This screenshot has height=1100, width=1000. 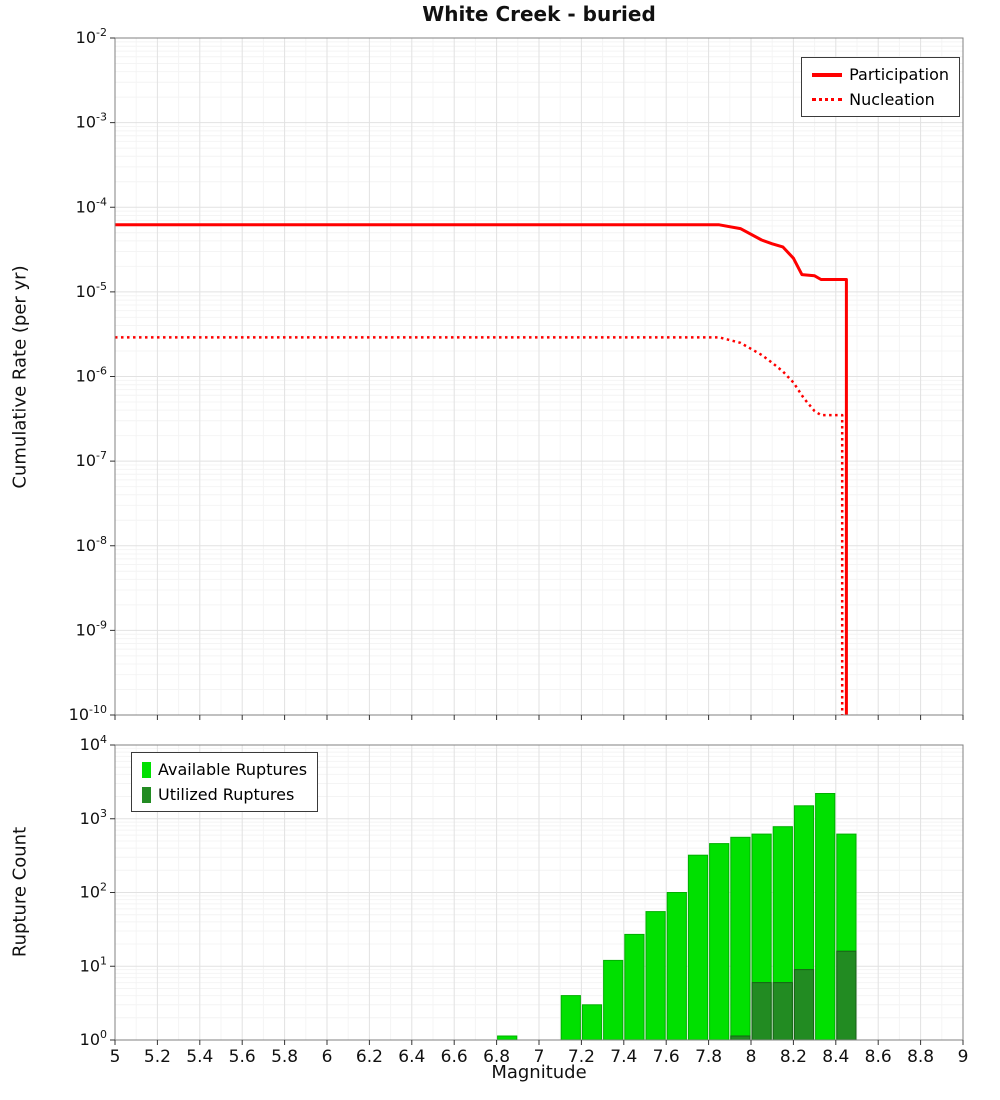 I want to click on x-tick-label: 8.4, so click(x=835, y=1057).